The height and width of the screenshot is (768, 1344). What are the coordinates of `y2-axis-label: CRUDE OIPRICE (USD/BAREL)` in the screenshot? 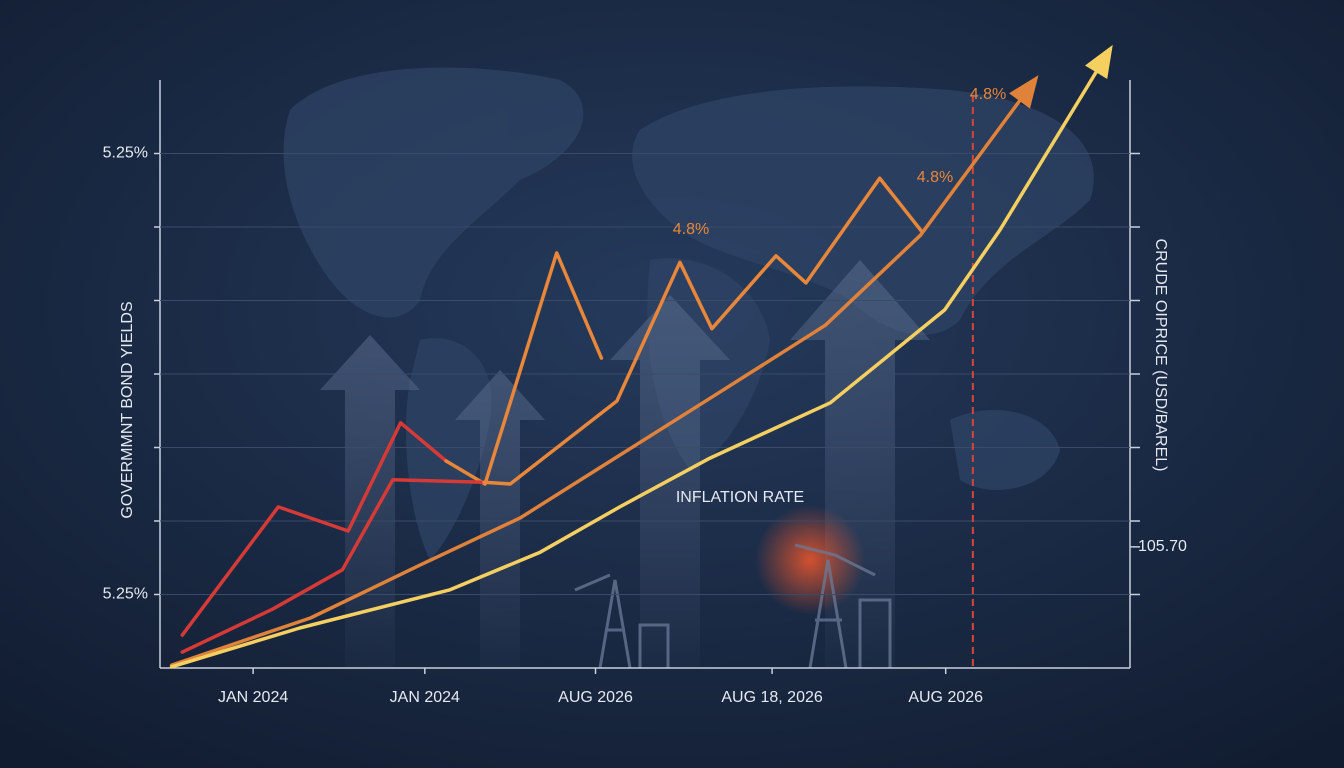 It's located at (1160, 355).